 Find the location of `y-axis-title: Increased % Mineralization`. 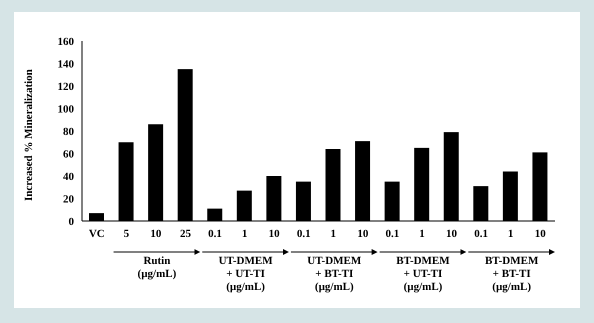

y-axis-title: Increased % Mineralization is located at coordinates (28, 135).